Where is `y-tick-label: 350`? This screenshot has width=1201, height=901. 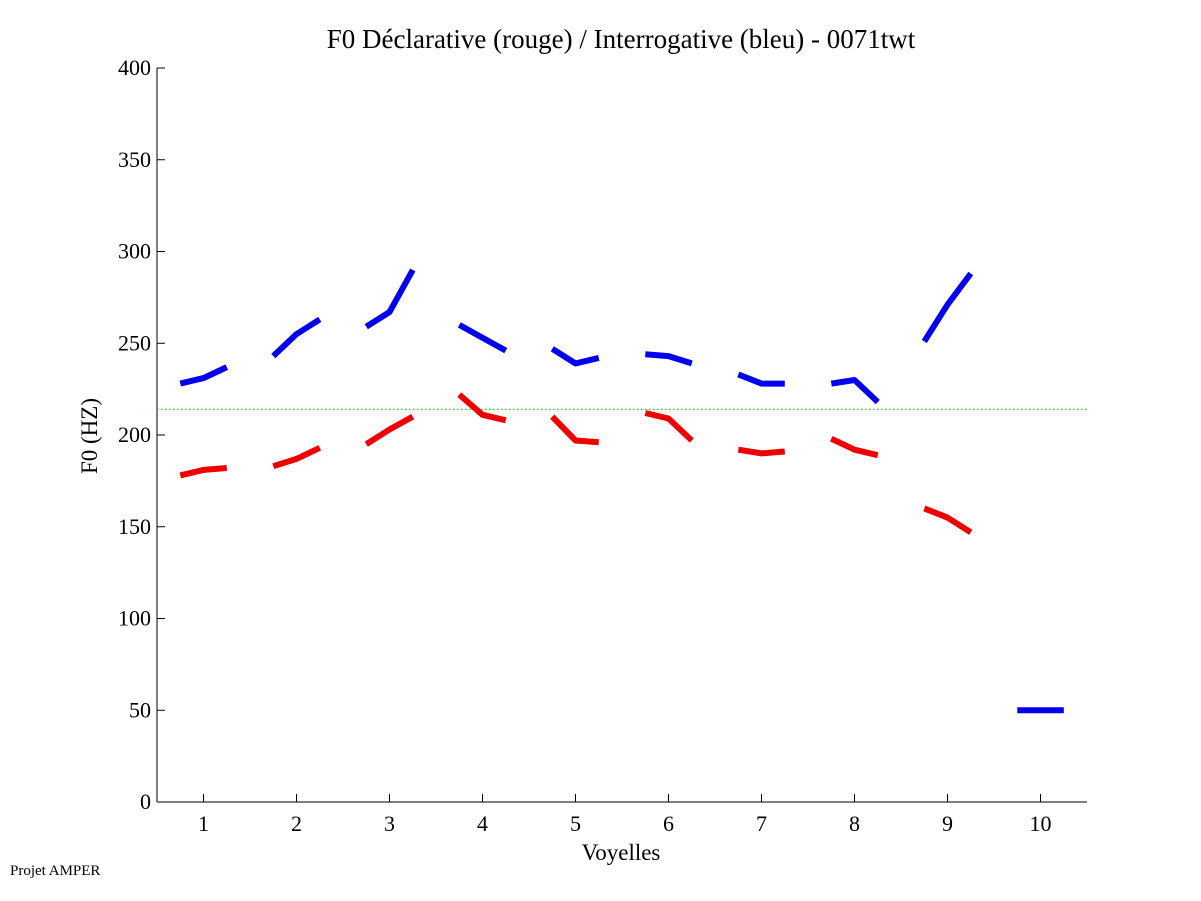 y-tick-label: 350 is located at coordinates (134, 159).